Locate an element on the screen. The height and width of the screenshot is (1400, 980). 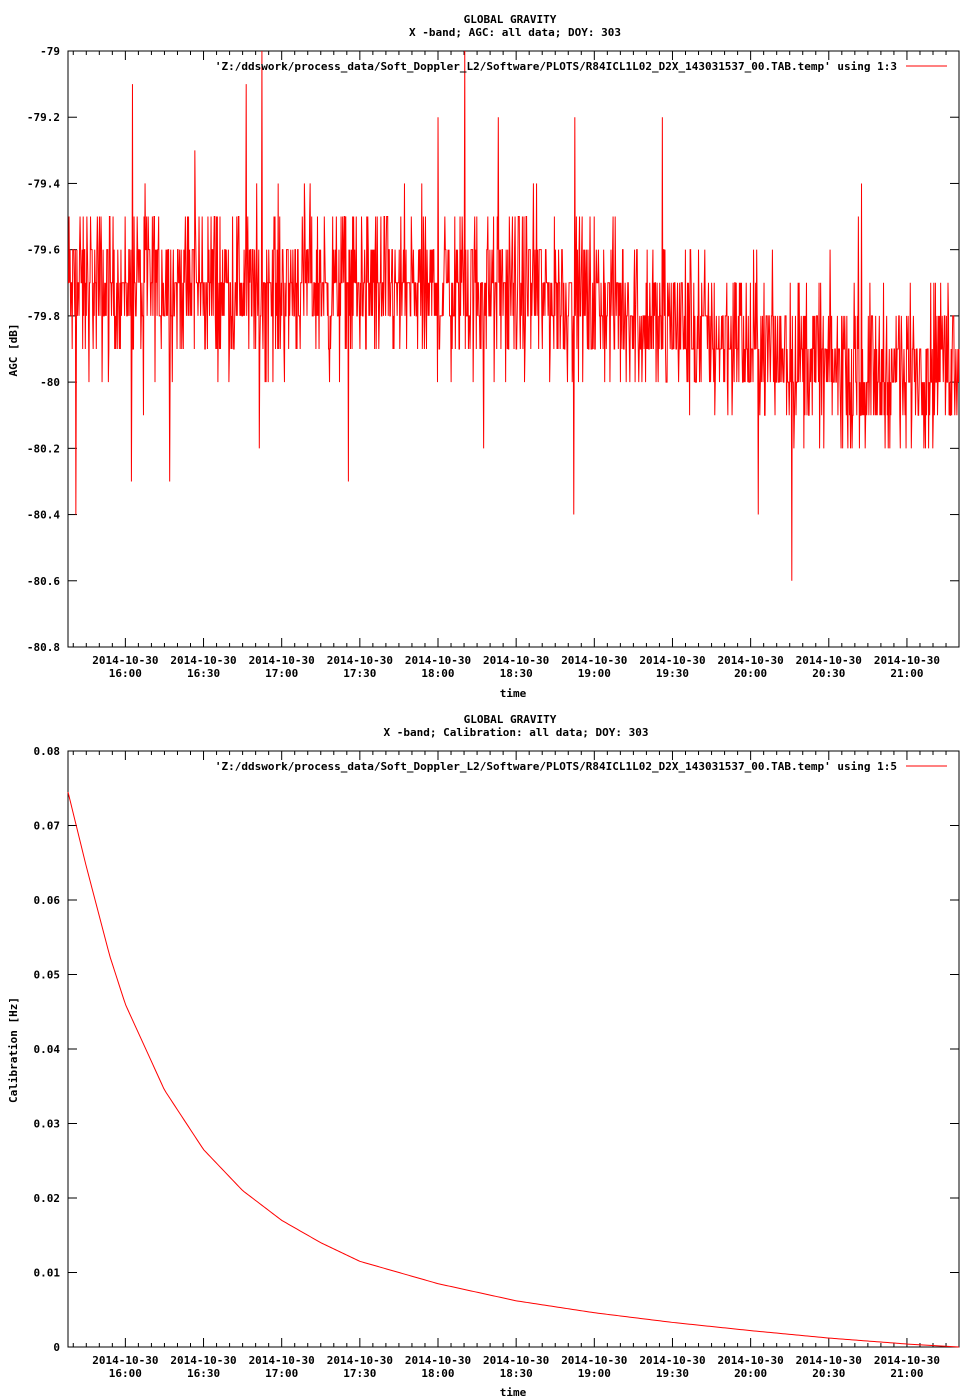
calibration-x-tick-time: 17:00 is located at coordinates (281, 1373).